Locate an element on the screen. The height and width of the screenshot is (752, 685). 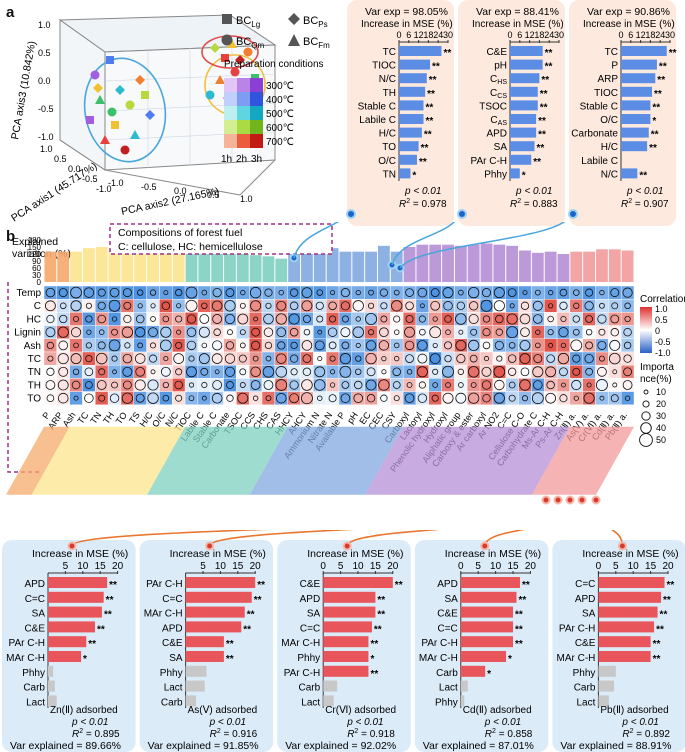
bar-N/C is located at coordinates (629, 173).